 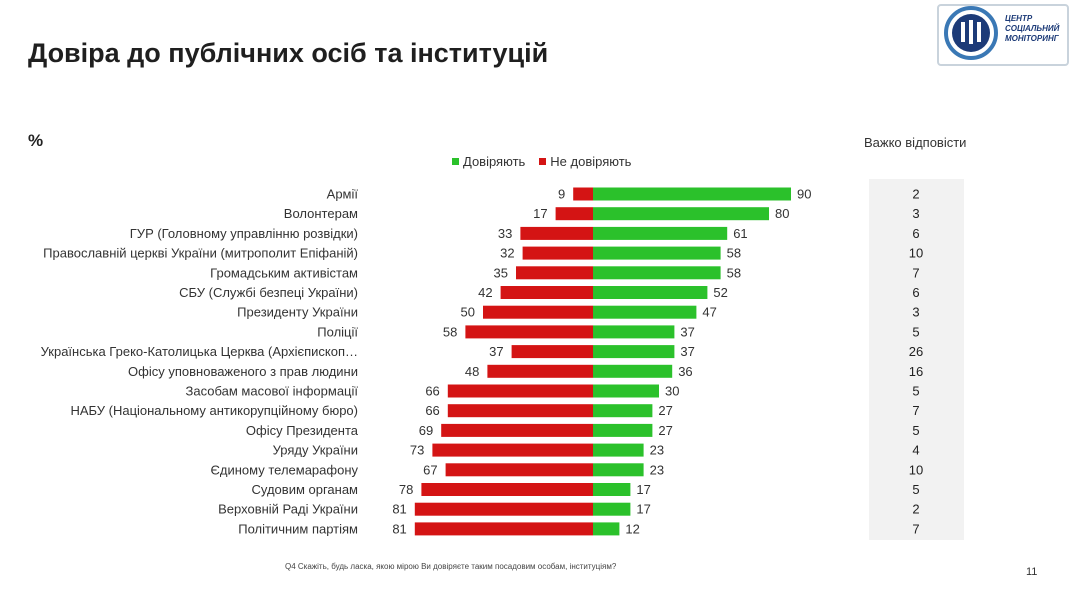 I want to click on data-label-trust: 36, so click(x=685, y=371).